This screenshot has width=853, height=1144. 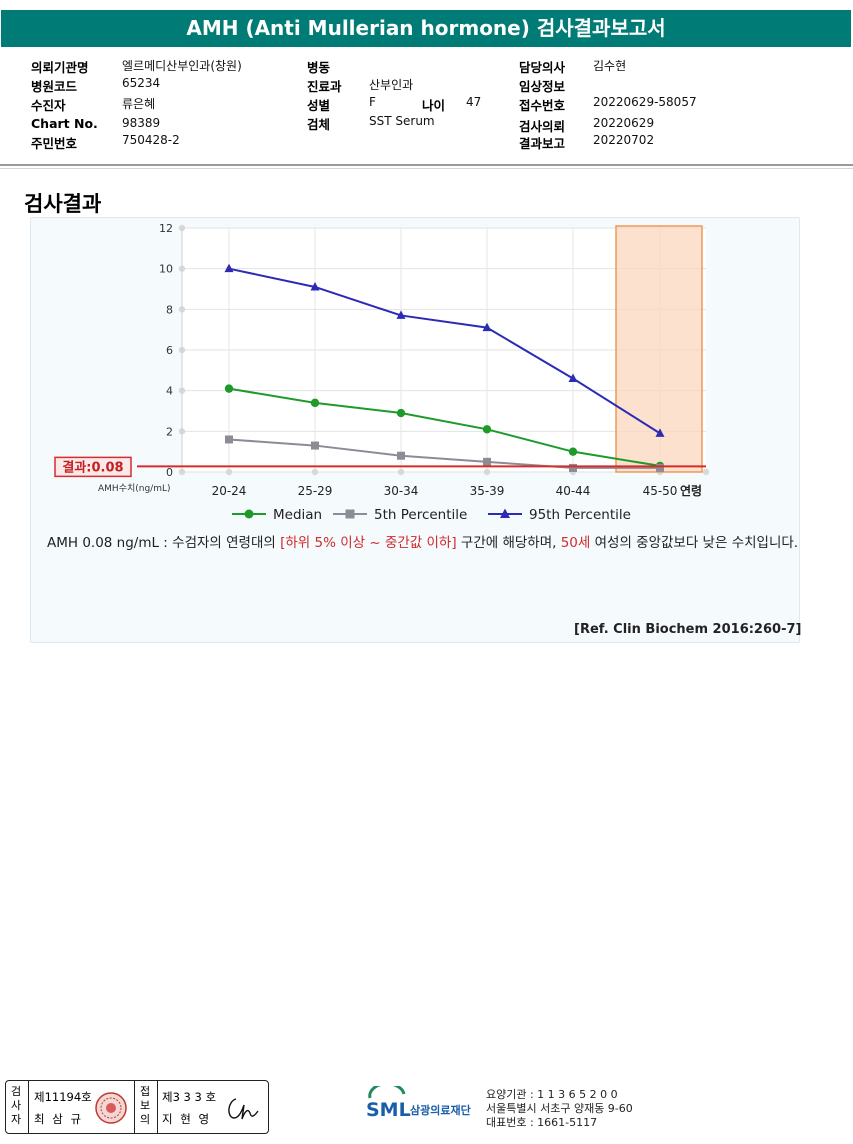 I want to click on reviewer-license-no: 제3 3 3 호, so click(x=189, y=1097).